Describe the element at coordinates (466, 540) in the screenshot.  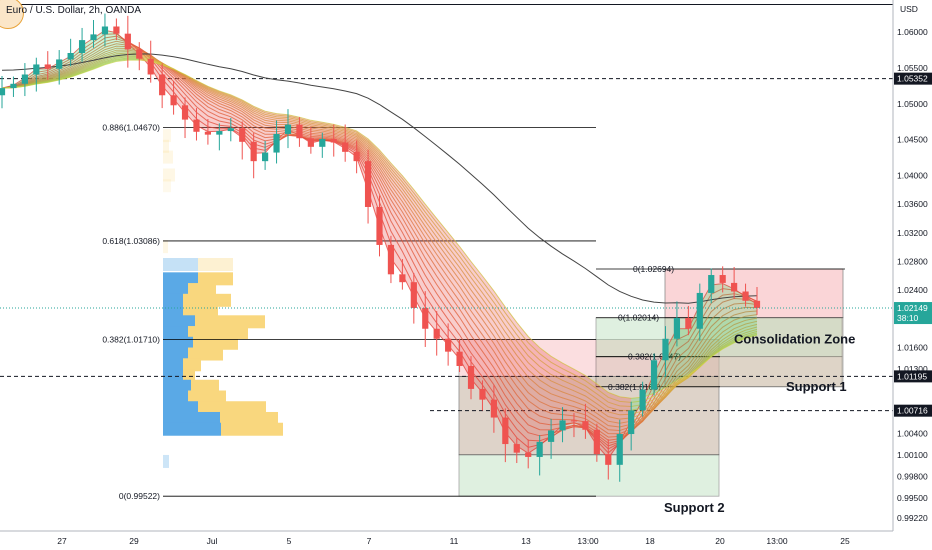
I see `time-axis-bg` at that location.